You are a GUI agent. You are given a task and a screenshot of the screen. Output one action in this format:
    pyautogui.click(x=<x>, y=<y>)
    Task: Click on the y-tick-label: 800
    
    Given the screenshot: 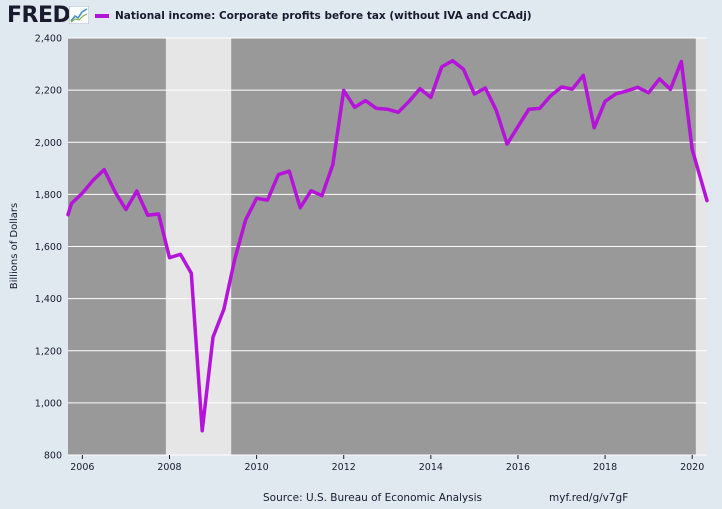 What is the action you would take?
    pyautogui.click(x=53, y=456)
    